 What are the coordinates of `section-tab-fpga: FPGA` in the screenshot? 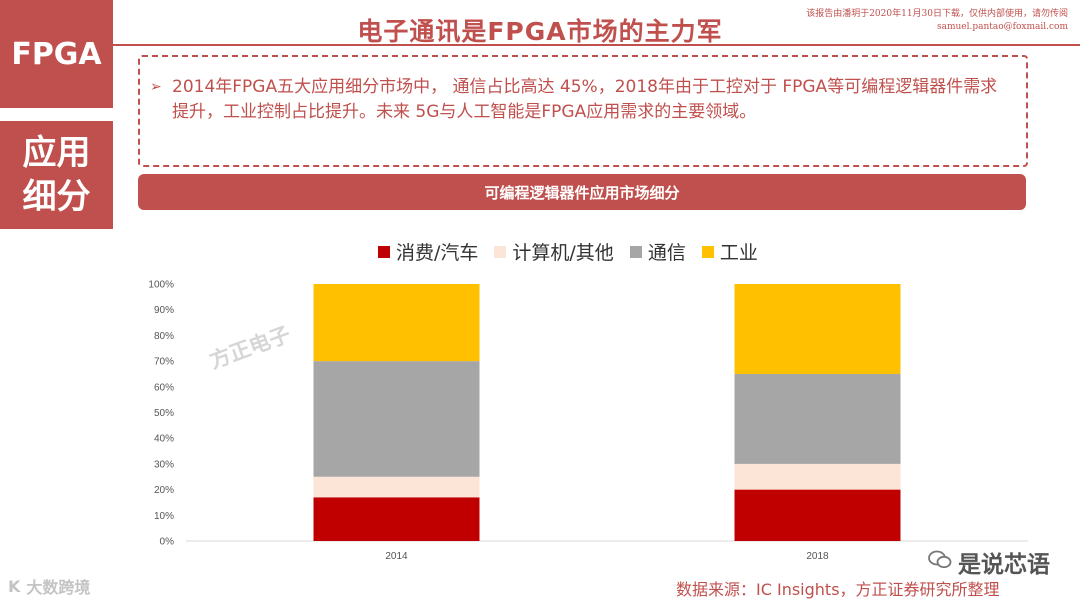 It's located at (56, 54).